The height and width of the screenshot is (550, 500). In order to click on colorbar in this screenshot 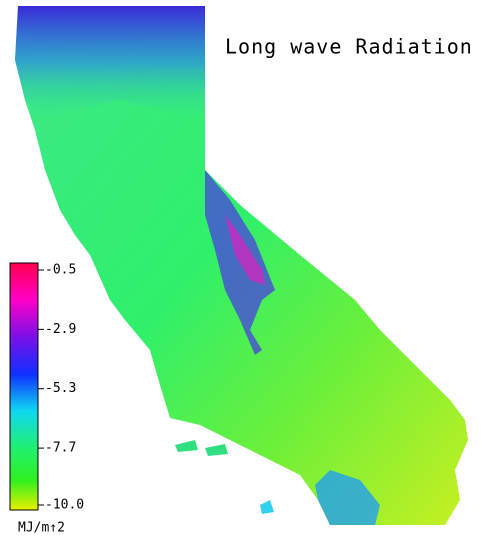, I will do `click(24, 386)`.